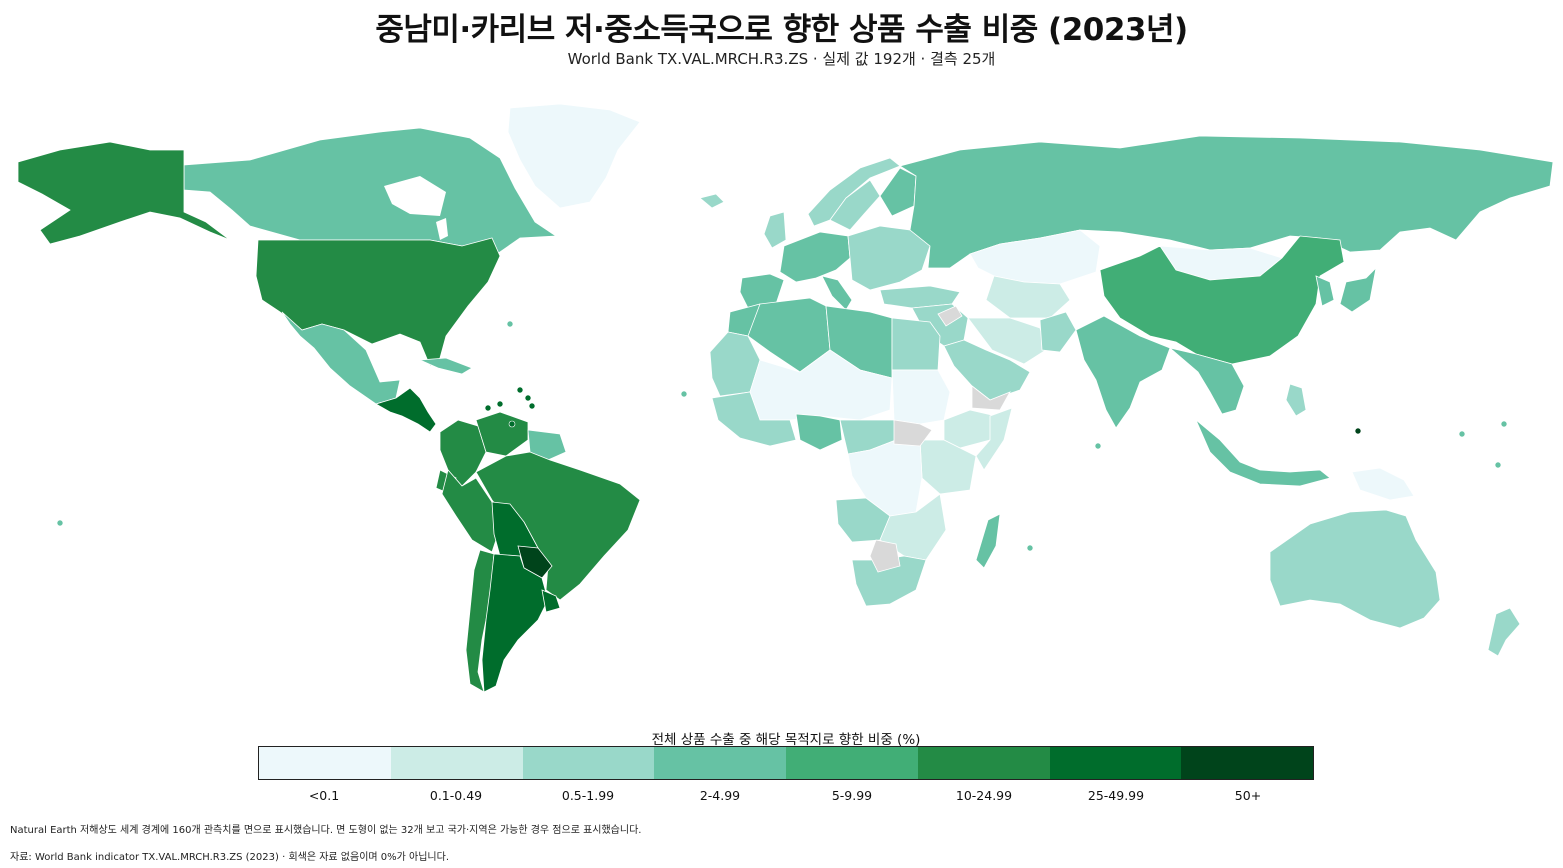  What do you see at coordinates (948, 467) in the screenshot?
I see `region-east-africa` at bounding box center [948, 467].